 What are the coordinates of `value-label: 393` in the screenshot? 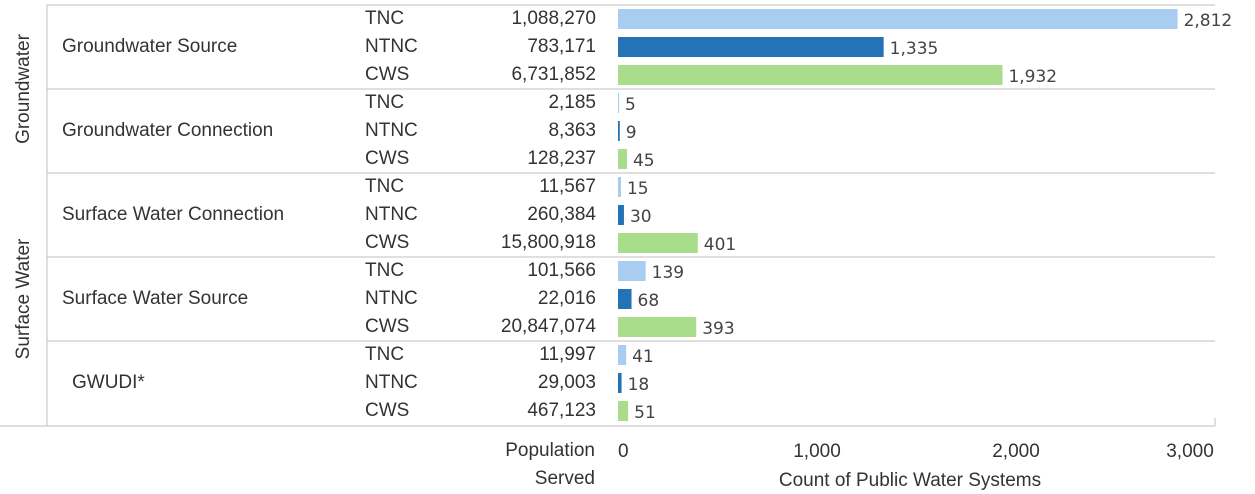 It's located at (718, 329).